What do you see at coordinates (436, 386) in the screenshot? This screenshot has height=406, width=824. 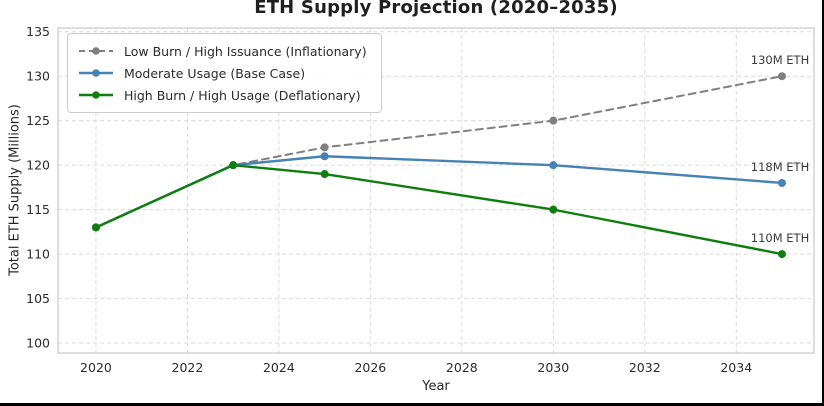 I see `x-axis-label: Year` at bounding box center [436, 386].